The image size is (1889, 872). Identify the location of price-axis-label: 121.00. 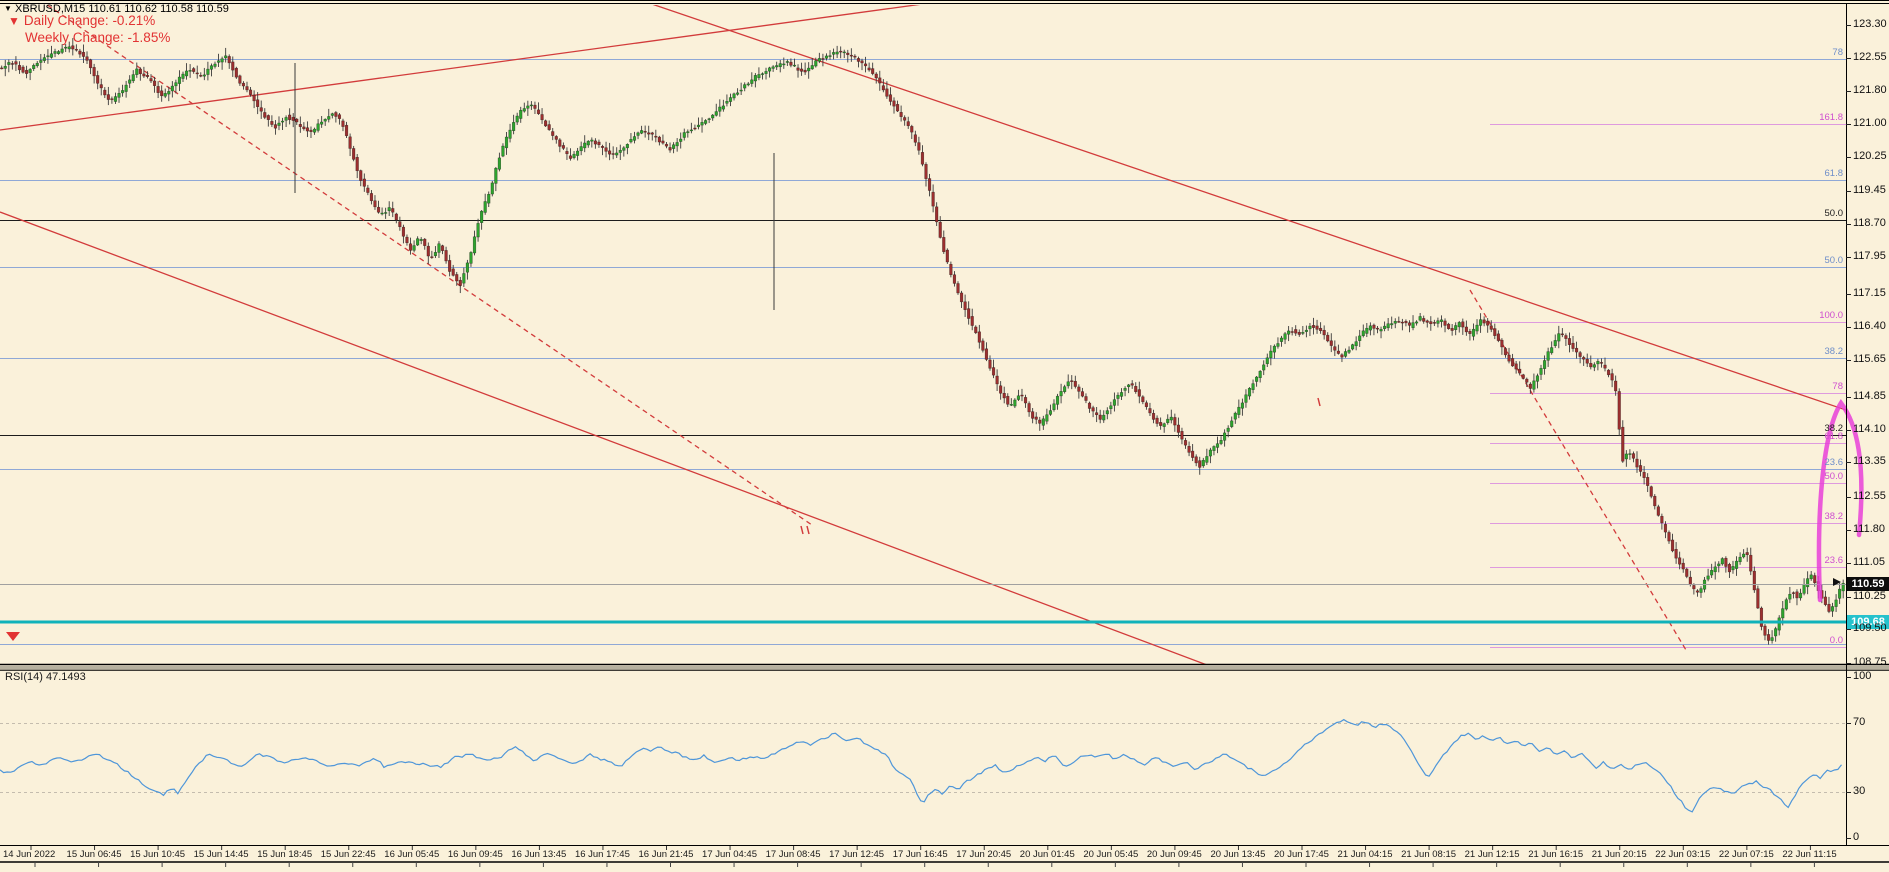
(1870, 123).